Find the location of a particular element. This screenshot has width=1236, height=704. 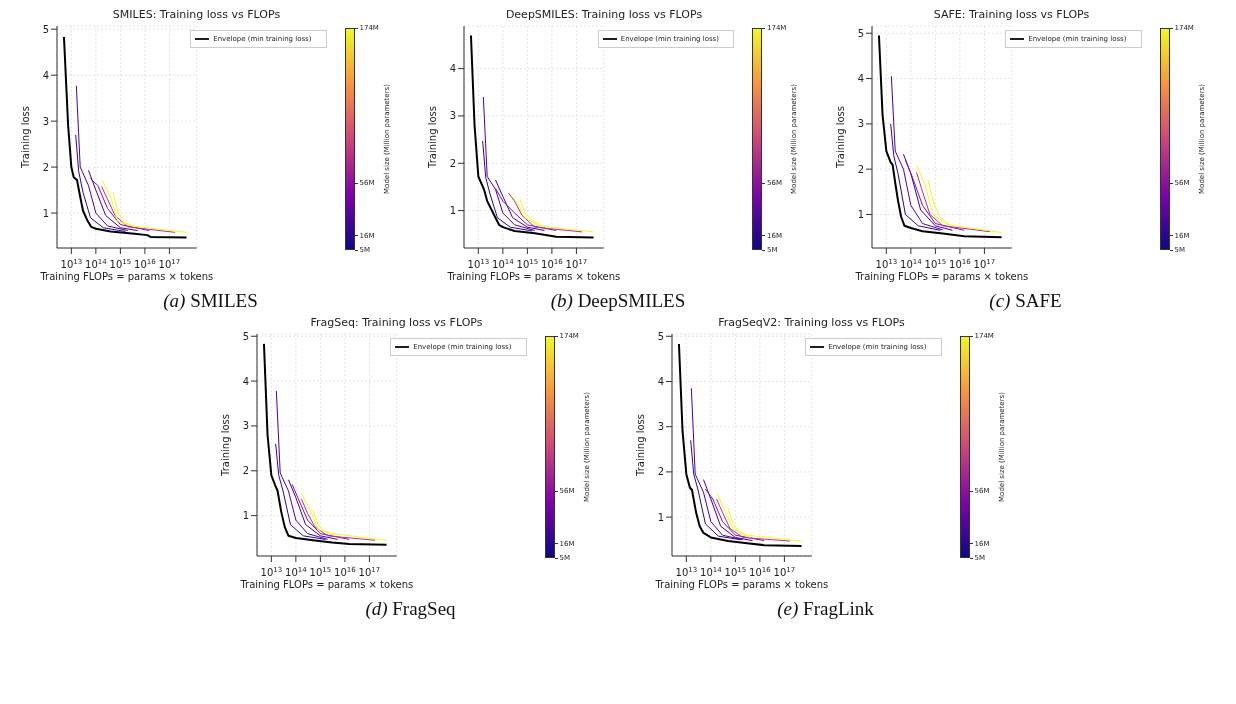

text: (d) FragSeq is located at coordinates (410, 609).